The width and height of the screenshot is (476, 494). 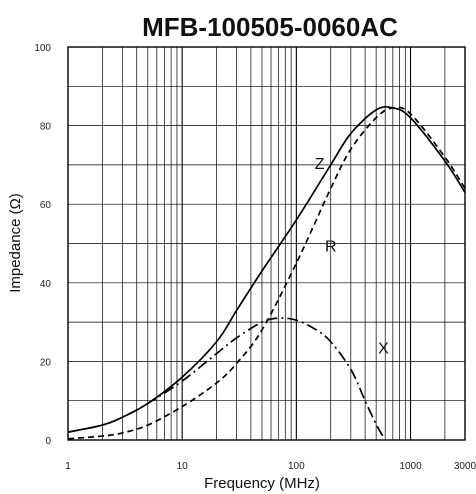 What do you see at coordinates (296, 466) in the screenshot?
I see `x-tick-label: 100` at bounding box center [296, 466].